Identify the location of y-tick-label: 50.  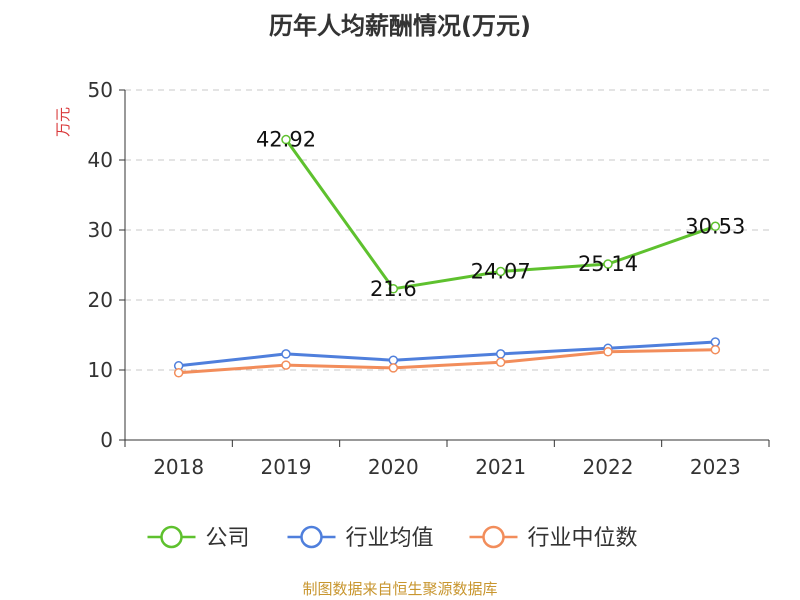
(100, 90).